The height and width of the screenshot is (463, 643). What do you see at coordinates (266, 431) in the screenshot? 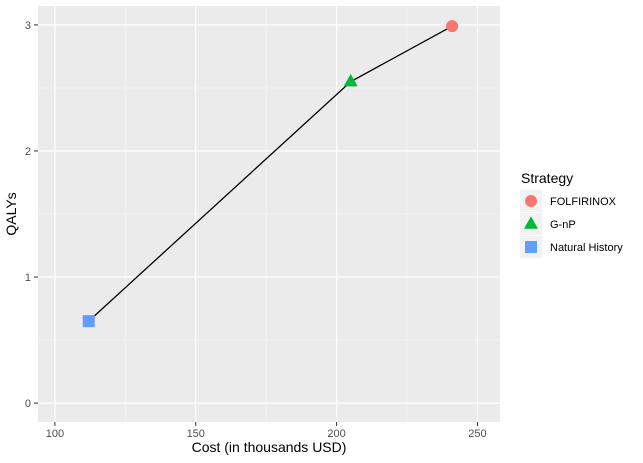
I see `x-axis-ticks: 100 150 200 250` at bounding box center [266, 431].